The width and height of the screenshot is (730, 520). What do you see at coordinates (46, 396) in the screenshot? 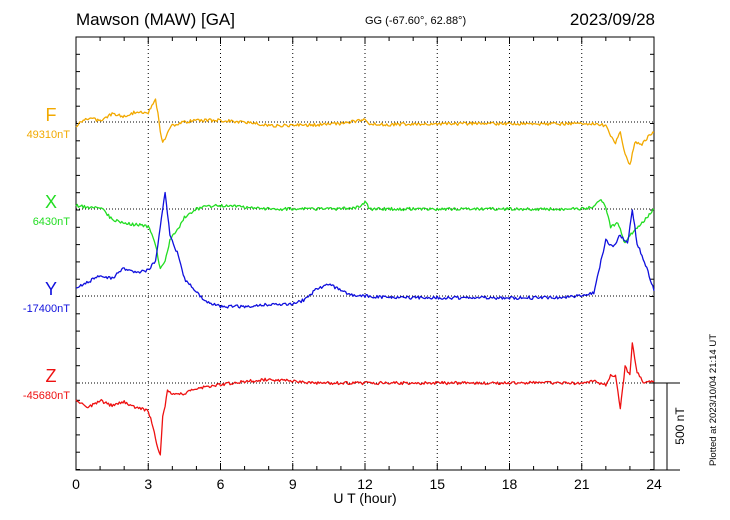
I see `series-baseline-z: -45680nT` at bounding box center [46, 396].